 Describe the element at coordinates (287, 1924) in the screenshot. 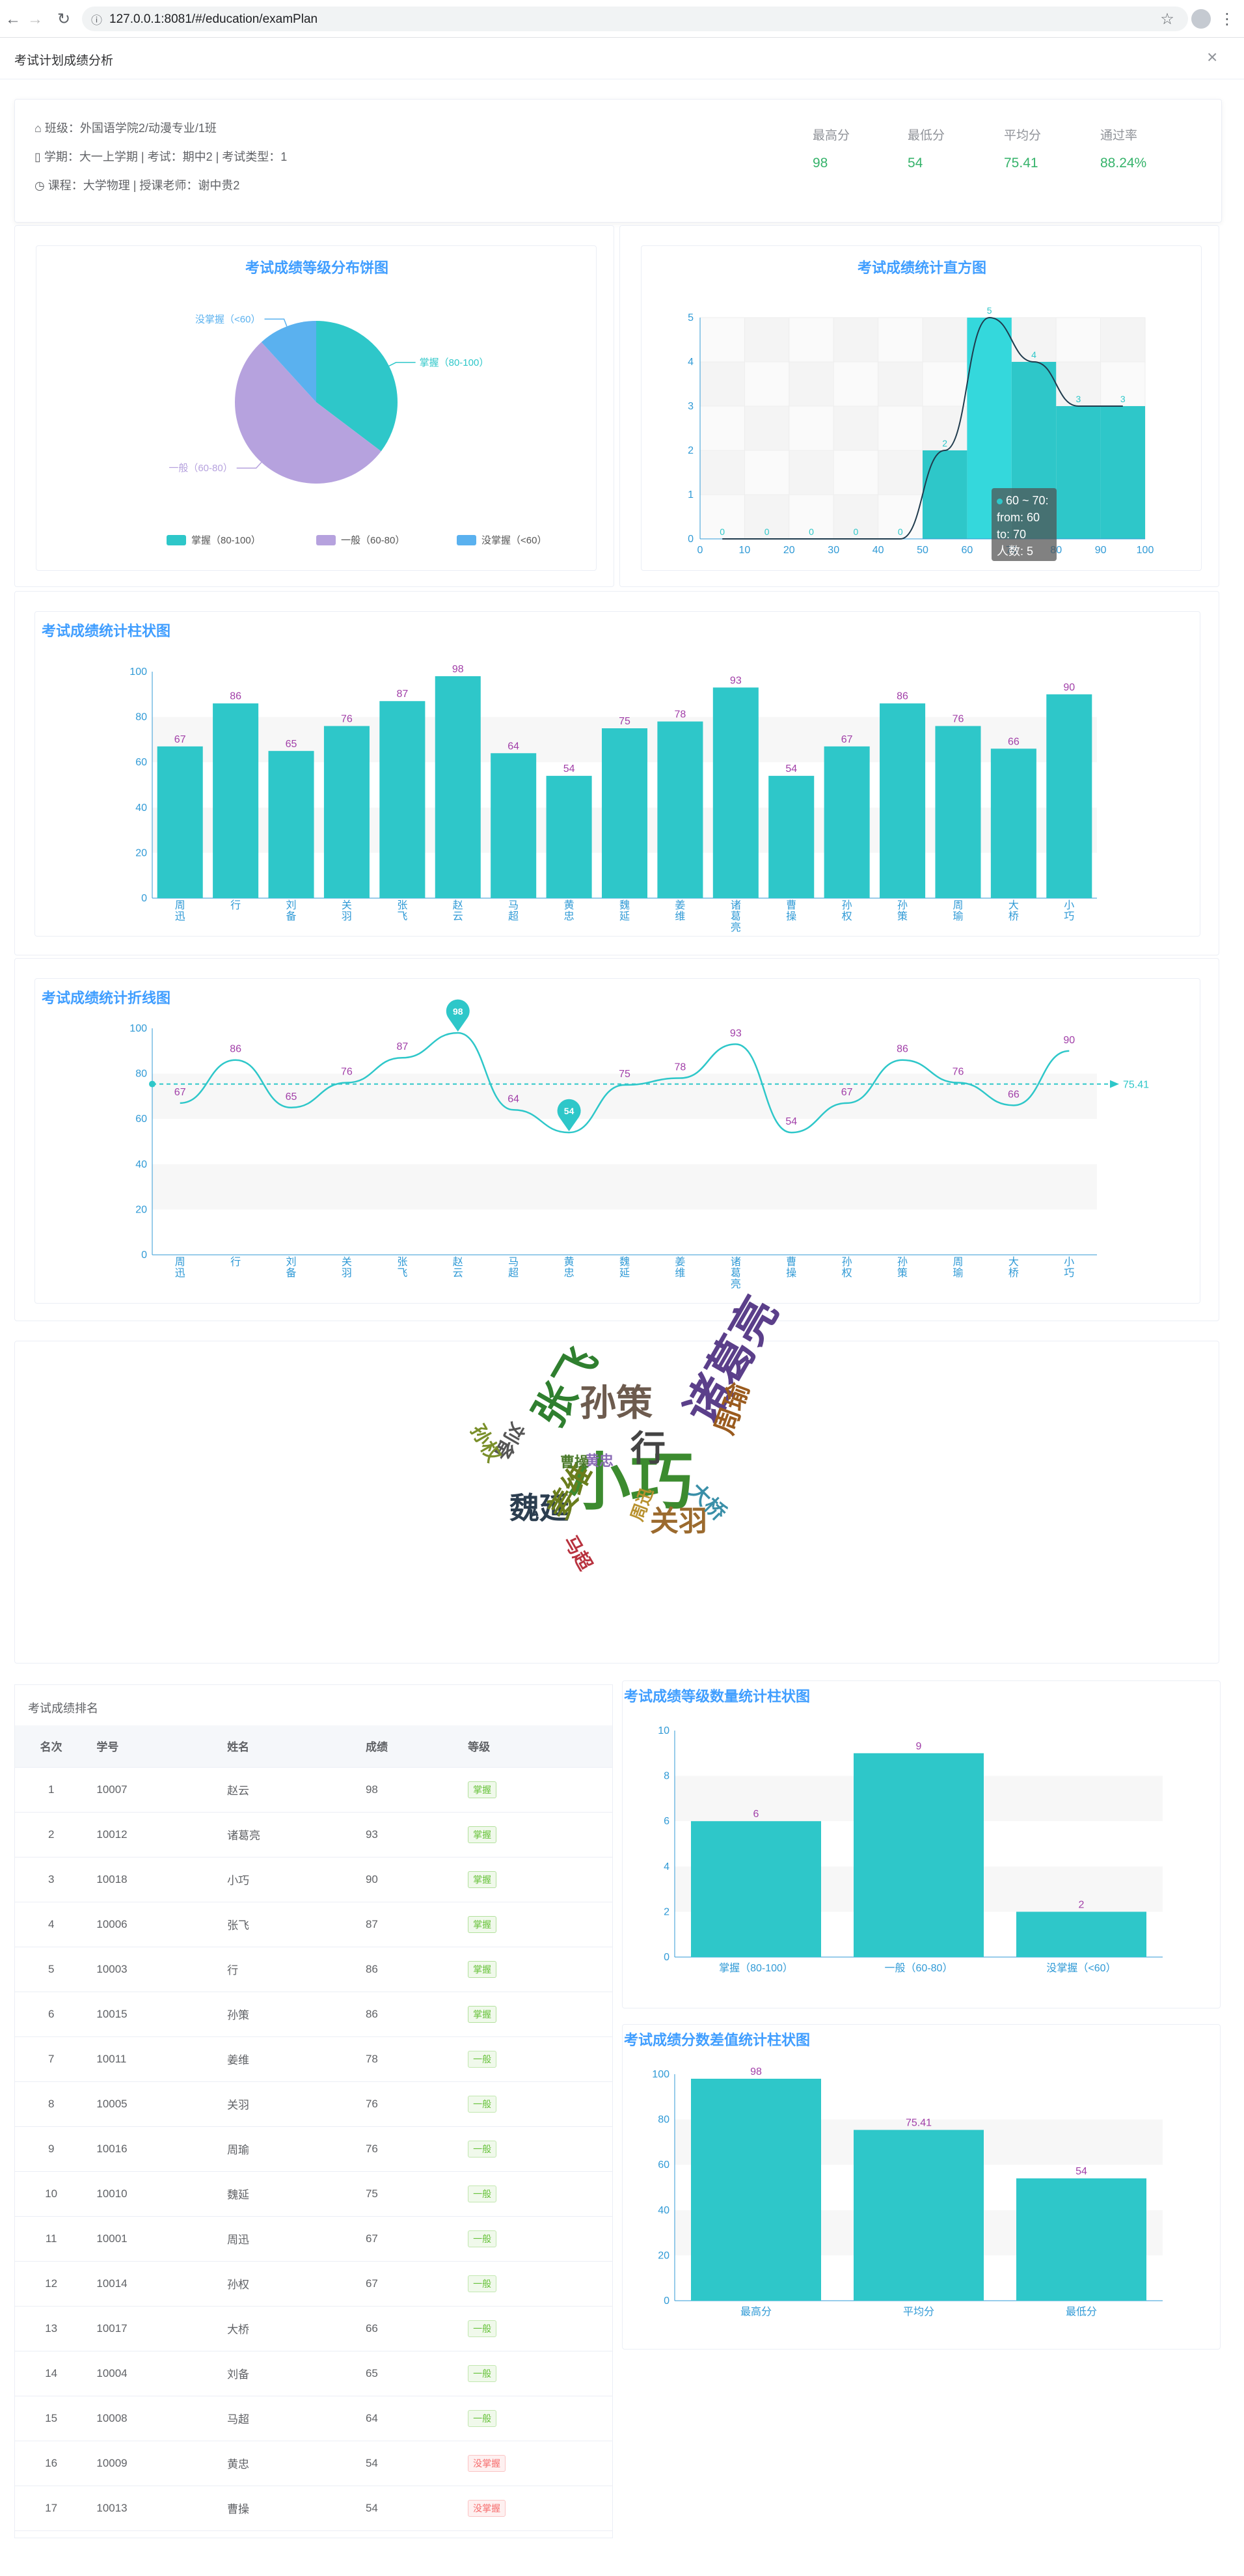

I see `table-cell: 张飞` at that location.